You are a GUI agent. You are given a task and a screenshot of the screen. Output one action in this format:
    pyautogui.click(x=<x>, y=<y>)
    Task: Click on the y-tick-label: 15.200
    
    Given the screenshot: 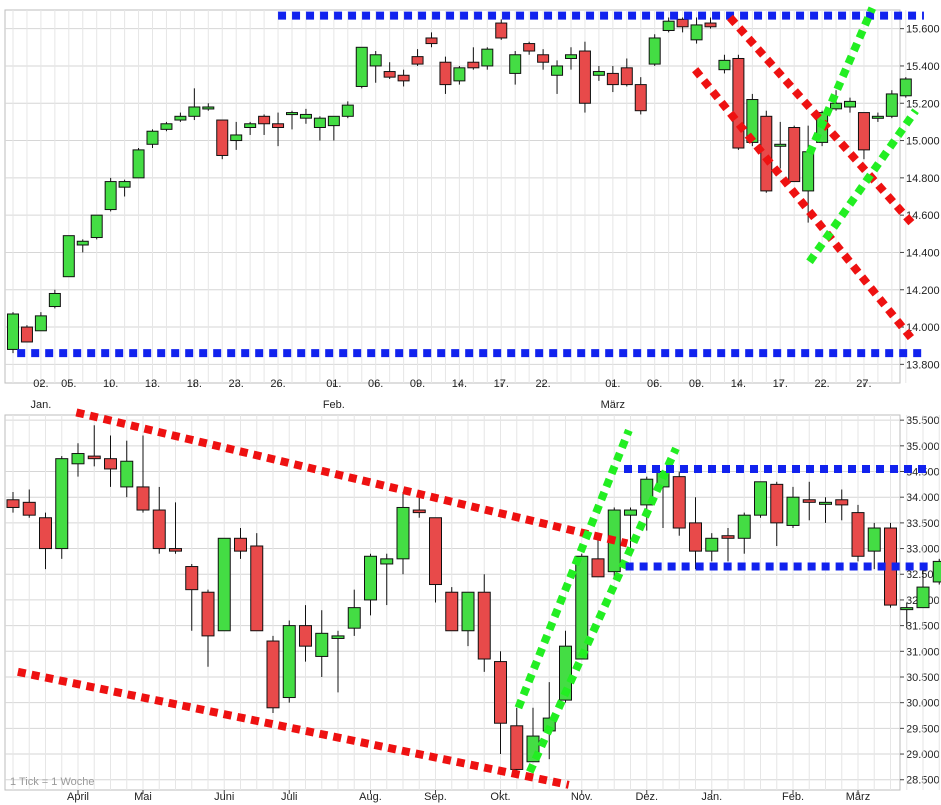 What is the action you would take?
    pyautogui.click(x=923, y=104)
    